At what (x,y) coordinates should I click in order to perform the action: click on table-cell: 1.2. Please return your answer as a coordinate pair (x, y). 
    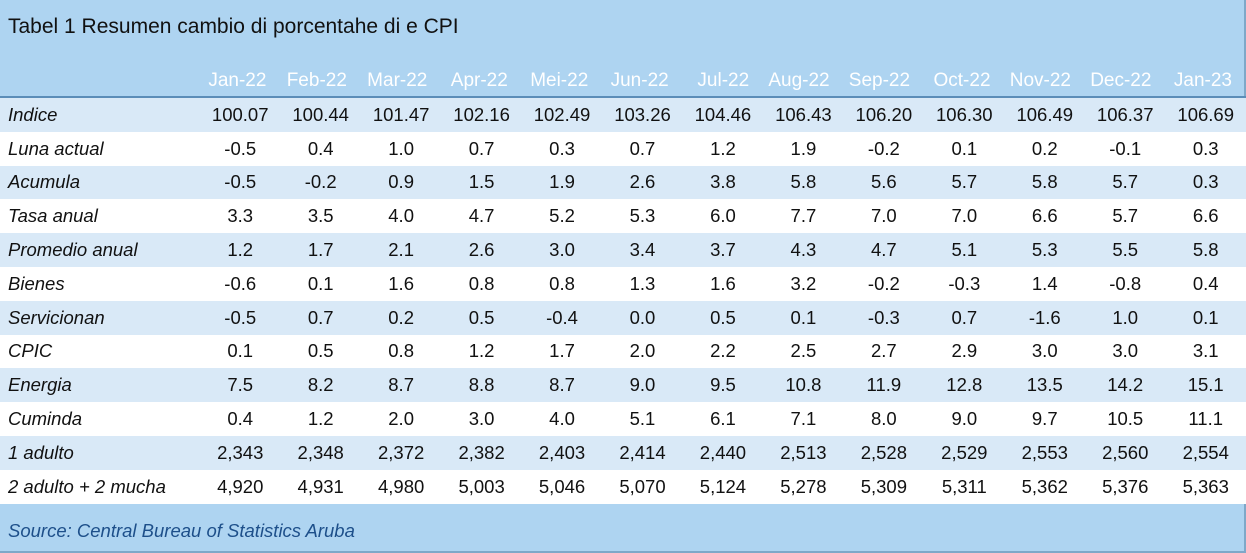
    Looking at the image, I should click on (240, 250).